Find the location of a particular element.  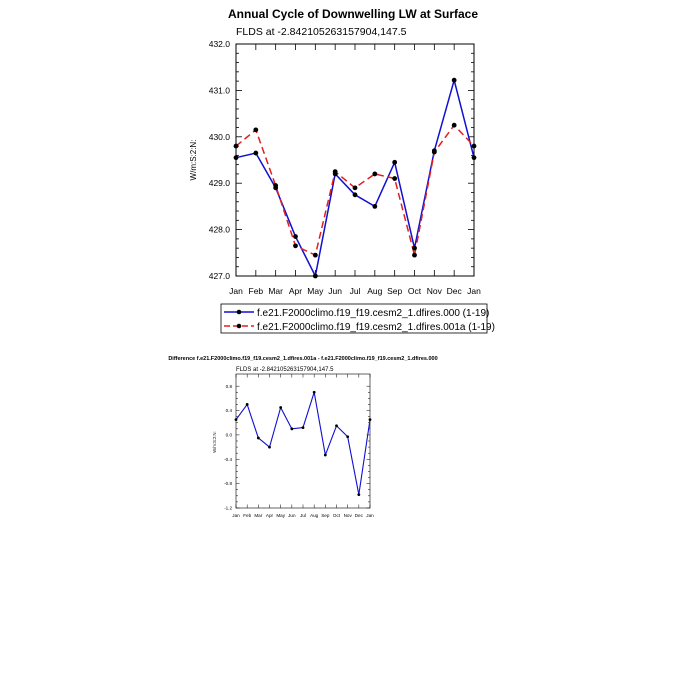

y-tick-label: 430.0 is located at coordinates (220, 137).